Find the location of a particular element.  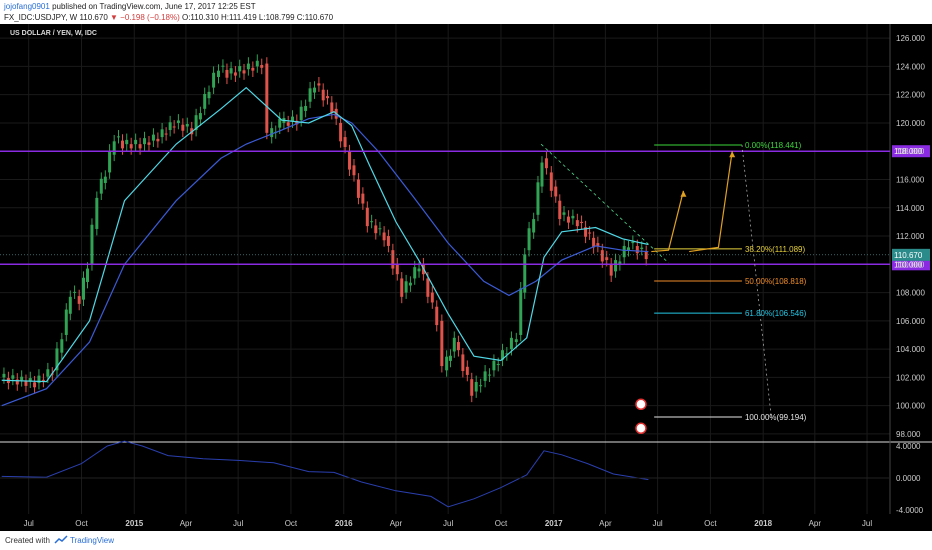

chart-title: US DOLLAR / YEN, W, IDC is located at coordinates (53, 33).